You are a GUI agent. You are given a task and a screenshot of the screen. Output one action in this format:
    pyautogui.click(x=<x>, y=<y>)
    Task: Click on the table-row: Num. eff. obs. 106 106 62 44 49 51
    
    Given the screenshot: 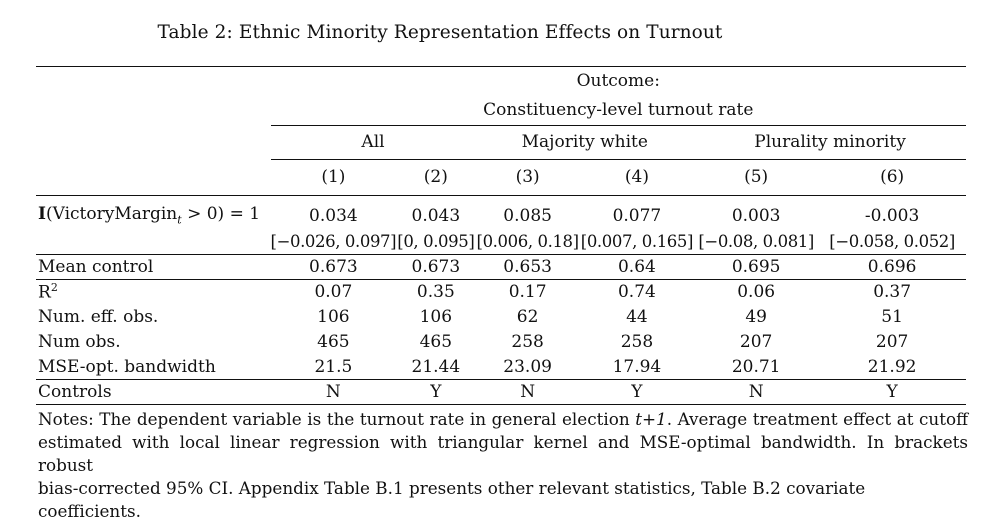 What is the action you would take?
    pyautogui.click(x=501, y=316)
    